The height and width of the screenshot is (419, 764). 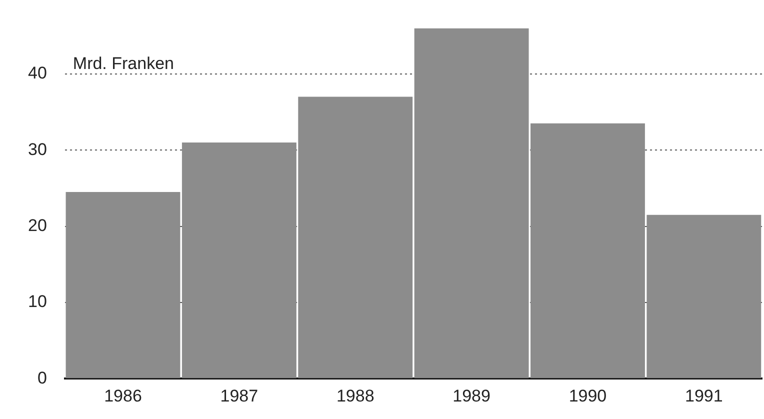 What do you see at coordinates (471, 396) in the screenshot?
I see `x-tick-label: 1989` at bounding box center [471, 396].